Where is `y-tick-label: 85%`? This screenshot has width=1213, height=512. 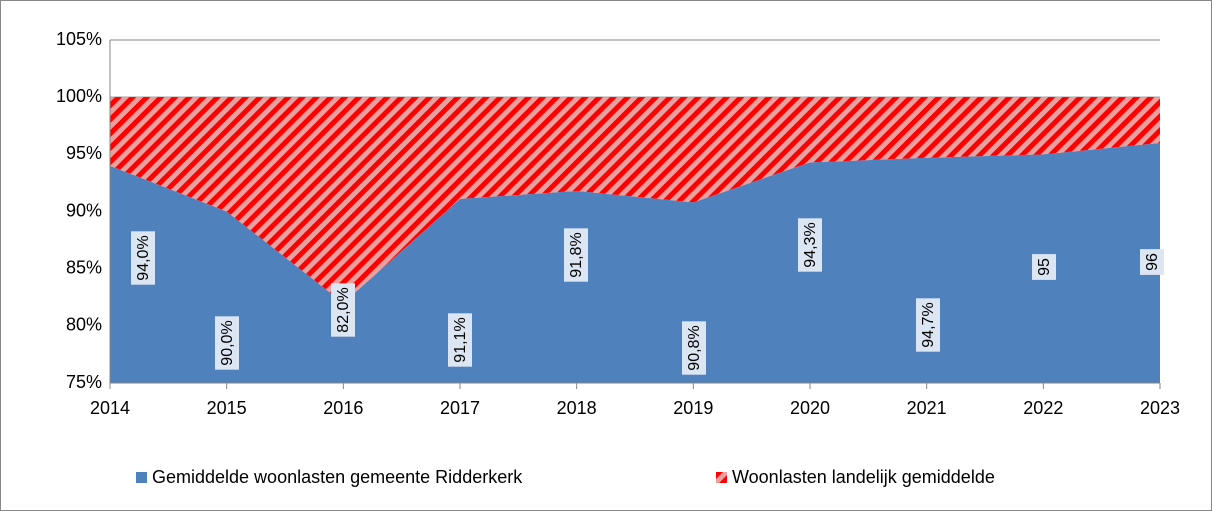
y-tick-label: 85% is located at coordinates (84, 267).